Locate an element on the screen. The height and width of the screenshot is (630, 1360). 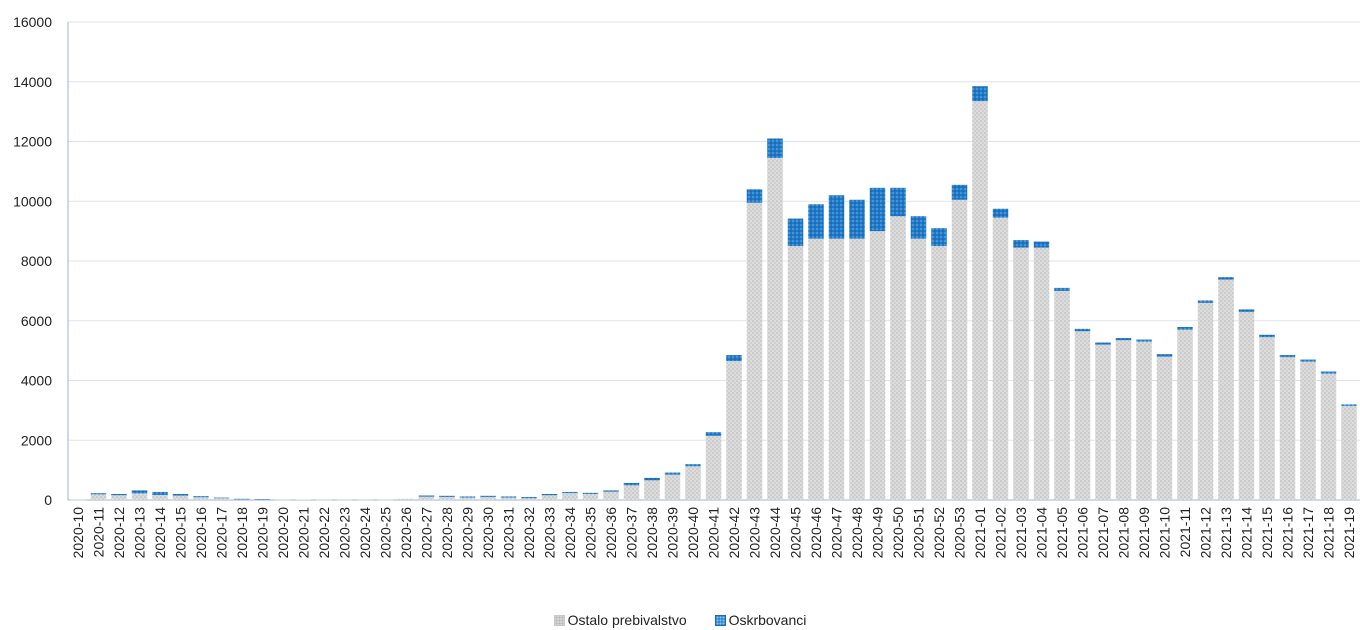
x-tick-label: 2020-29 is located at coordinates (468, 533).